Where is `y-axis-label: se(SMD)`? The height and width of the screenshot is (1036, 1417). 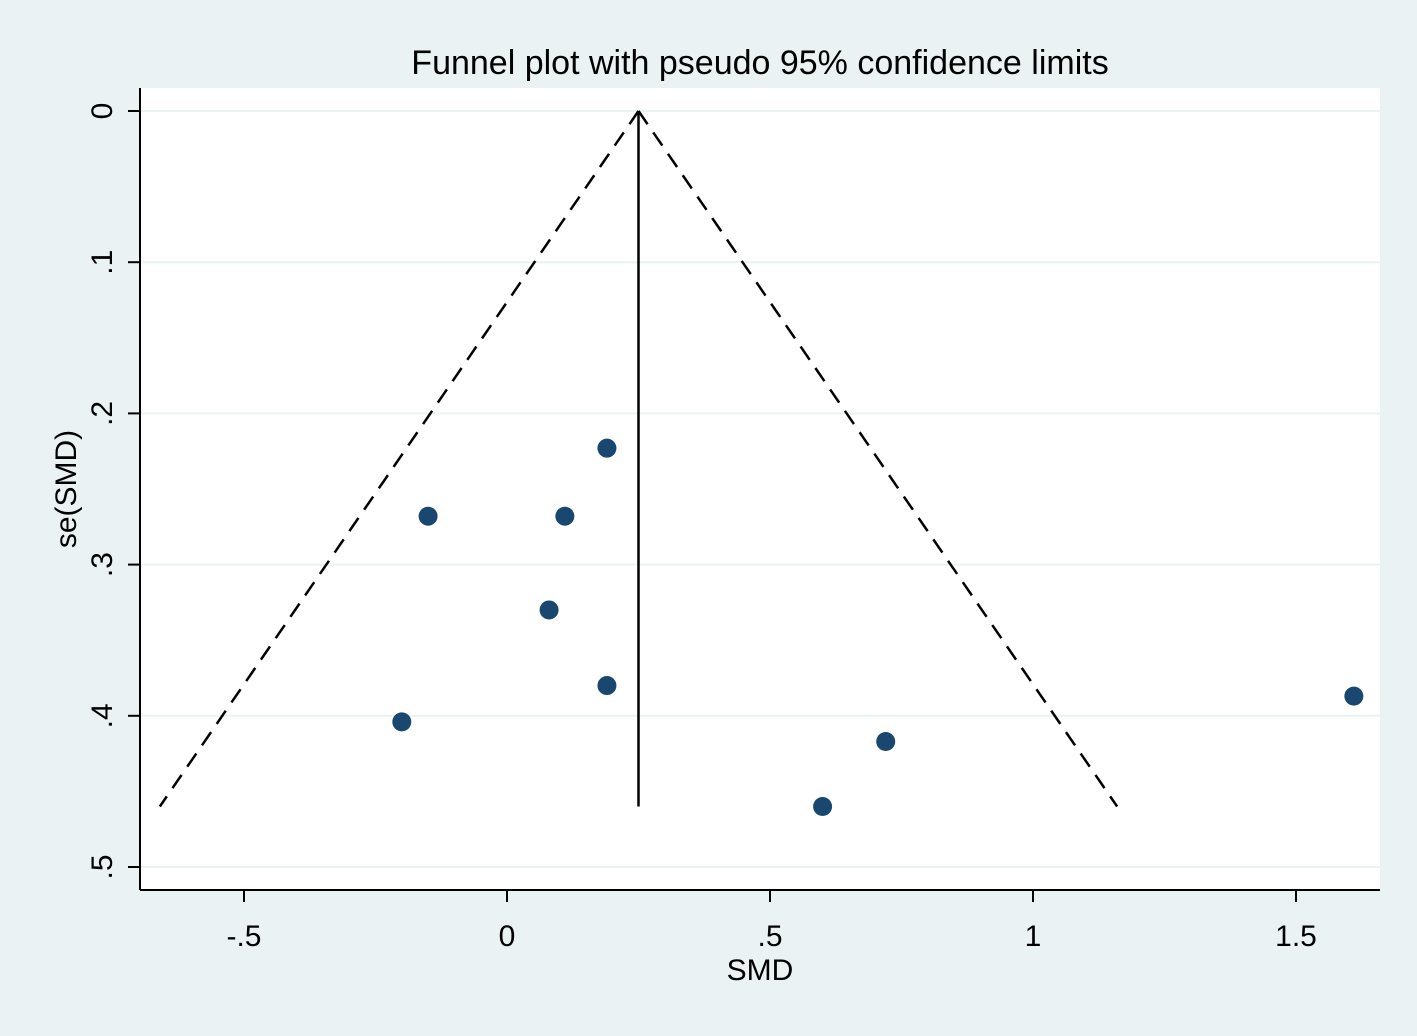 y-axis-label: se(SMD) is located at coordinates (66, 489).